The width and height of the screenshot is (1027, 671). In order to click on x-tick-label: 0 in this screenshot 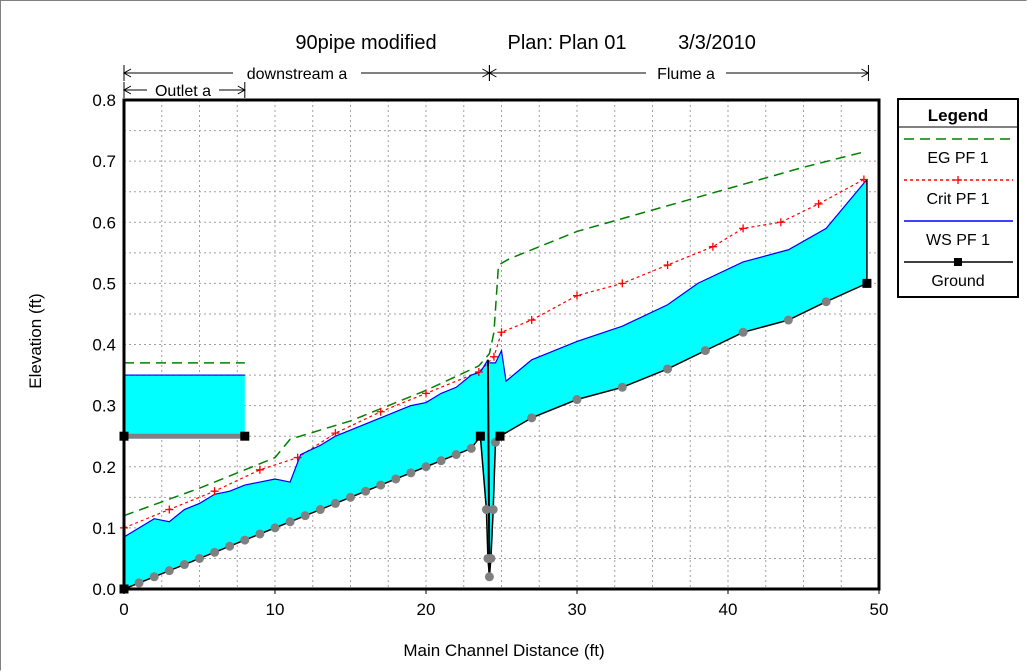, I will do `click(123, 609)`.